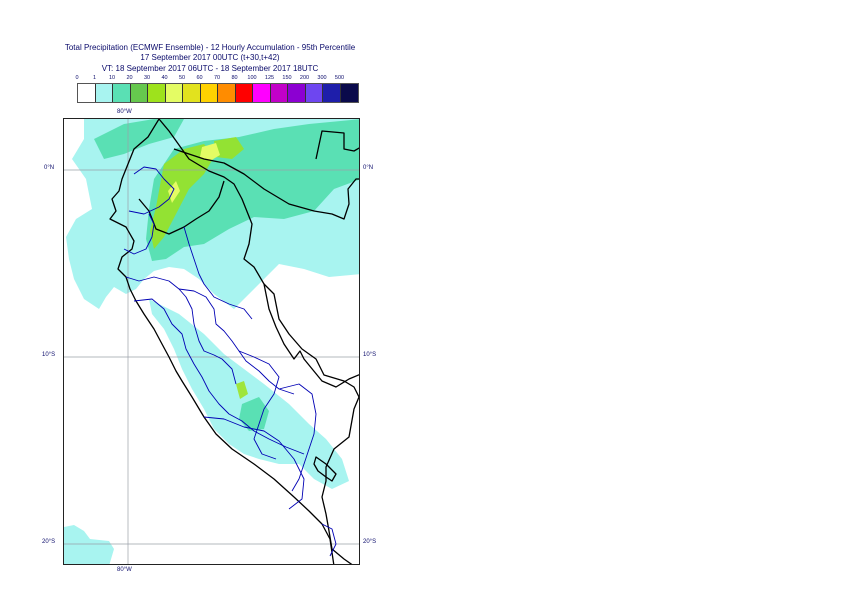 The height and width of the screenshot is (596, 842). I want to click on border-brazil-bolivia, so click(311, 423).